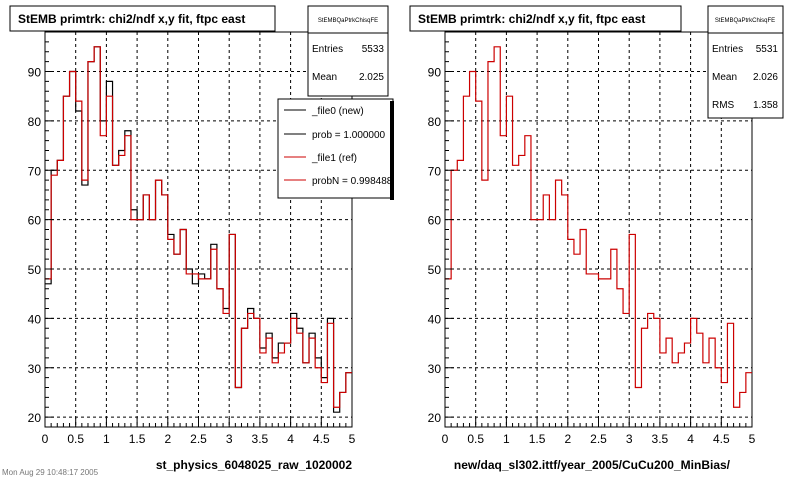 This screenshot has width=800, height=480. Describe the element at coordinates (352, 181) in the screenshot. I see `legend-label: probN = 0.998488` at that location.